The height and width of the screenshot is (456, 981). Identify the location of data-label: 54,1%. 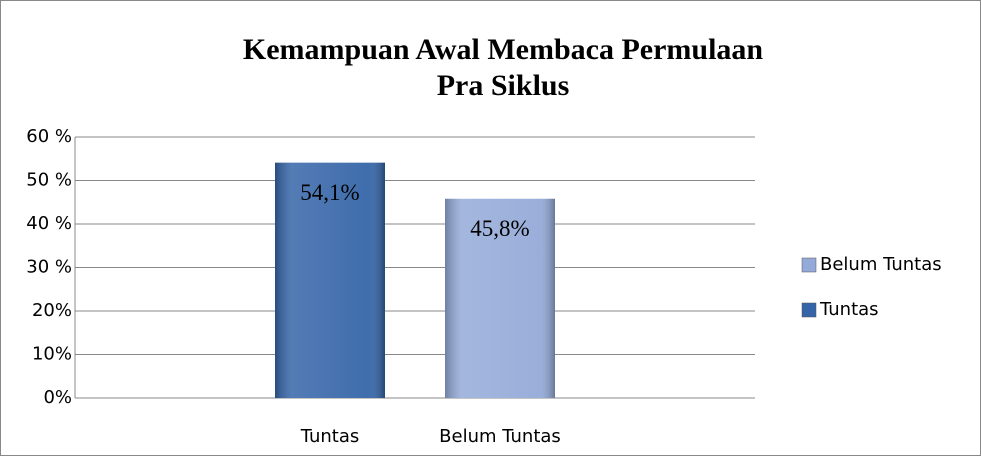
(329, 192).